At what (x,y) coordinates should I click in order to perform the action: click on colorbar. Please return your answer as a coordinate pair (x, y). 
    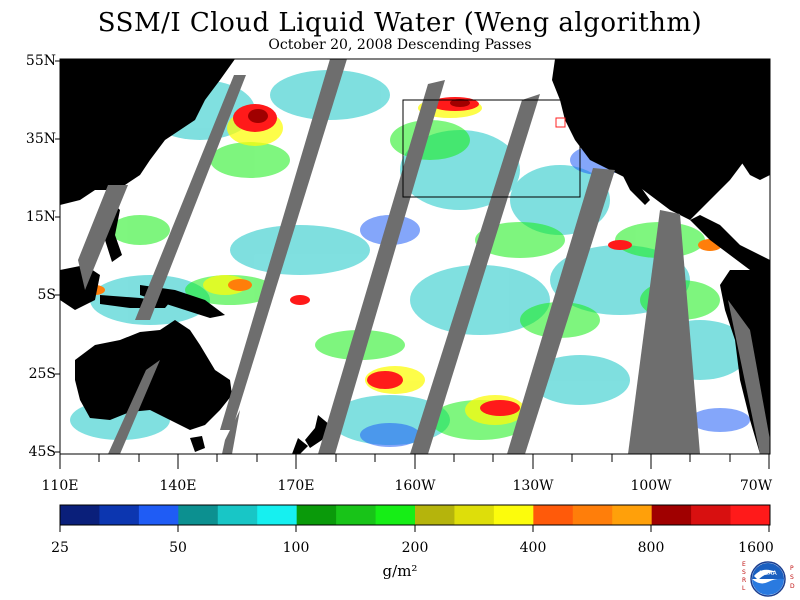
    Looking at the image, I should click on (415, 515).